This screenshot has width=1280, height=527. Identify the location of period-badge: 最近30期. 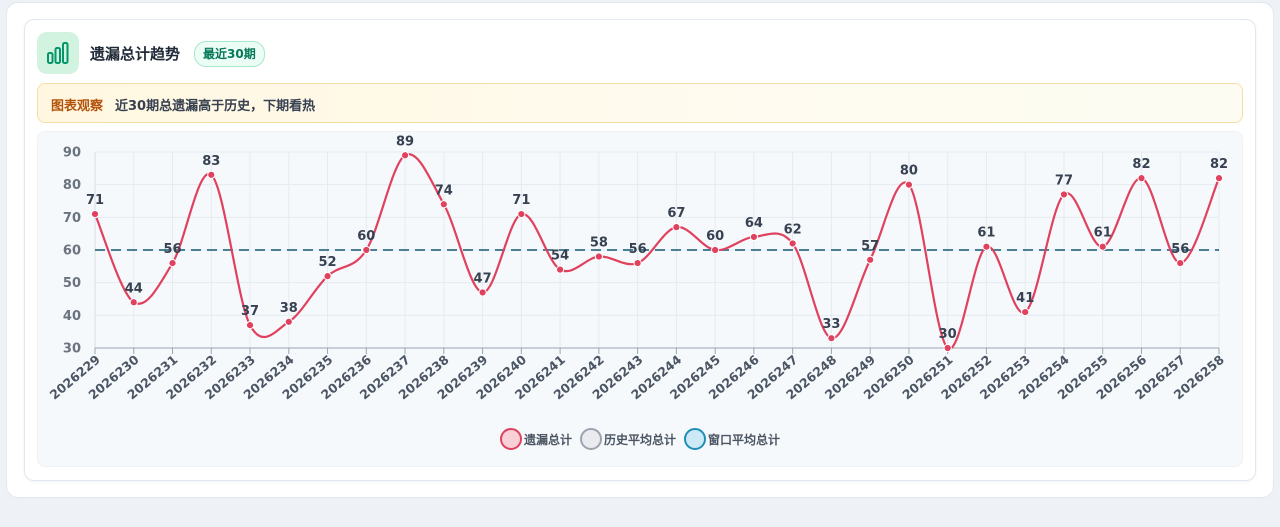
(229, 54).